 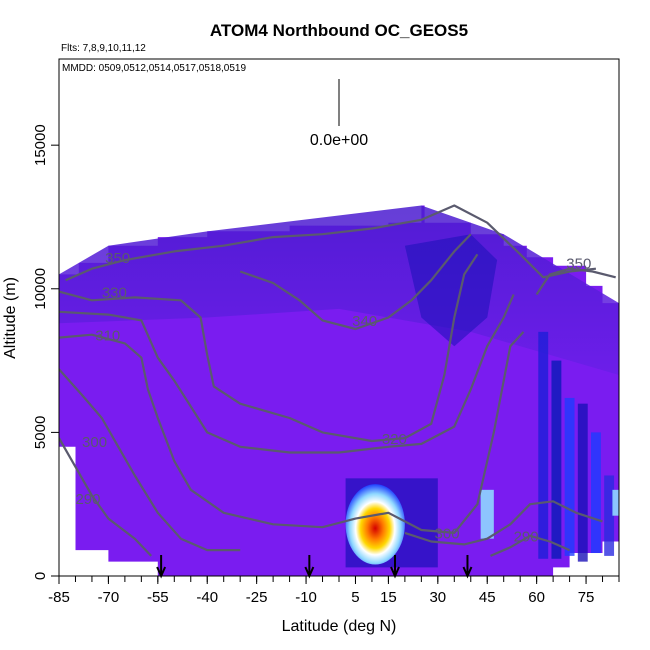 What do you see at coordinates (40, 145) in the screenshot?
I see `y-tick-label: 15000` at bounding box center [40, 145].